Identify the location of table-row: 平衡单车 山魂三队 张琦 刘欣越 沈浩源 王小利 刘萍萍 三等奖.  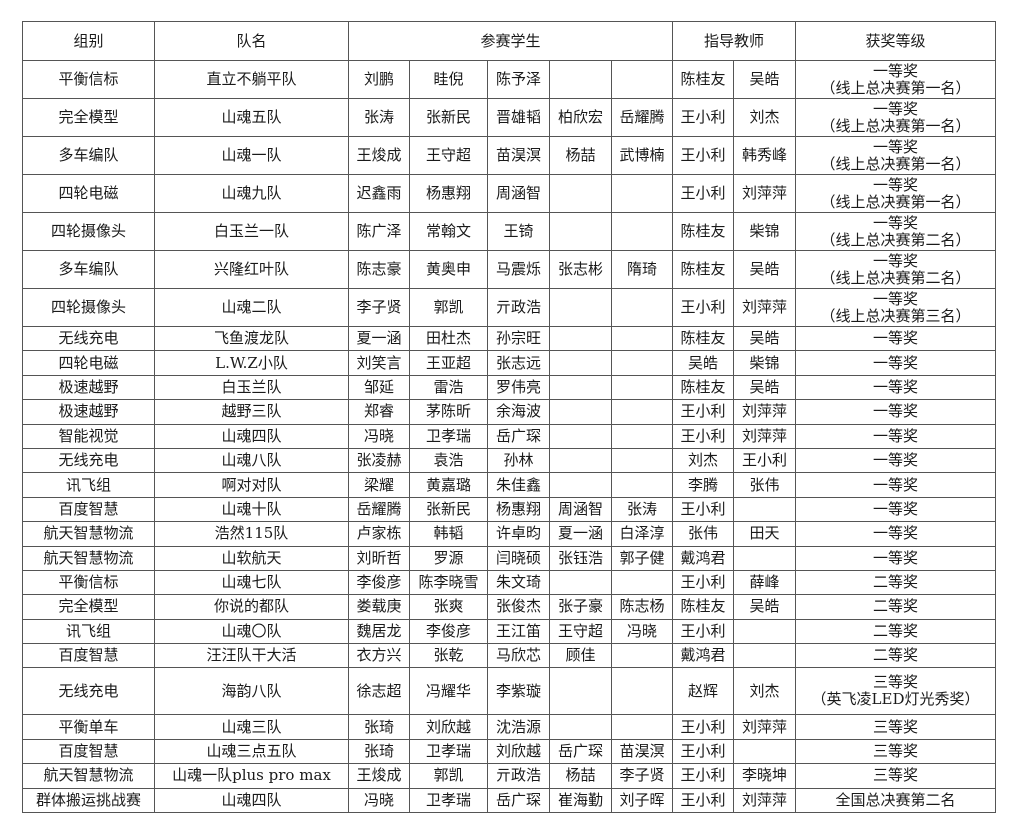
(509, 727).